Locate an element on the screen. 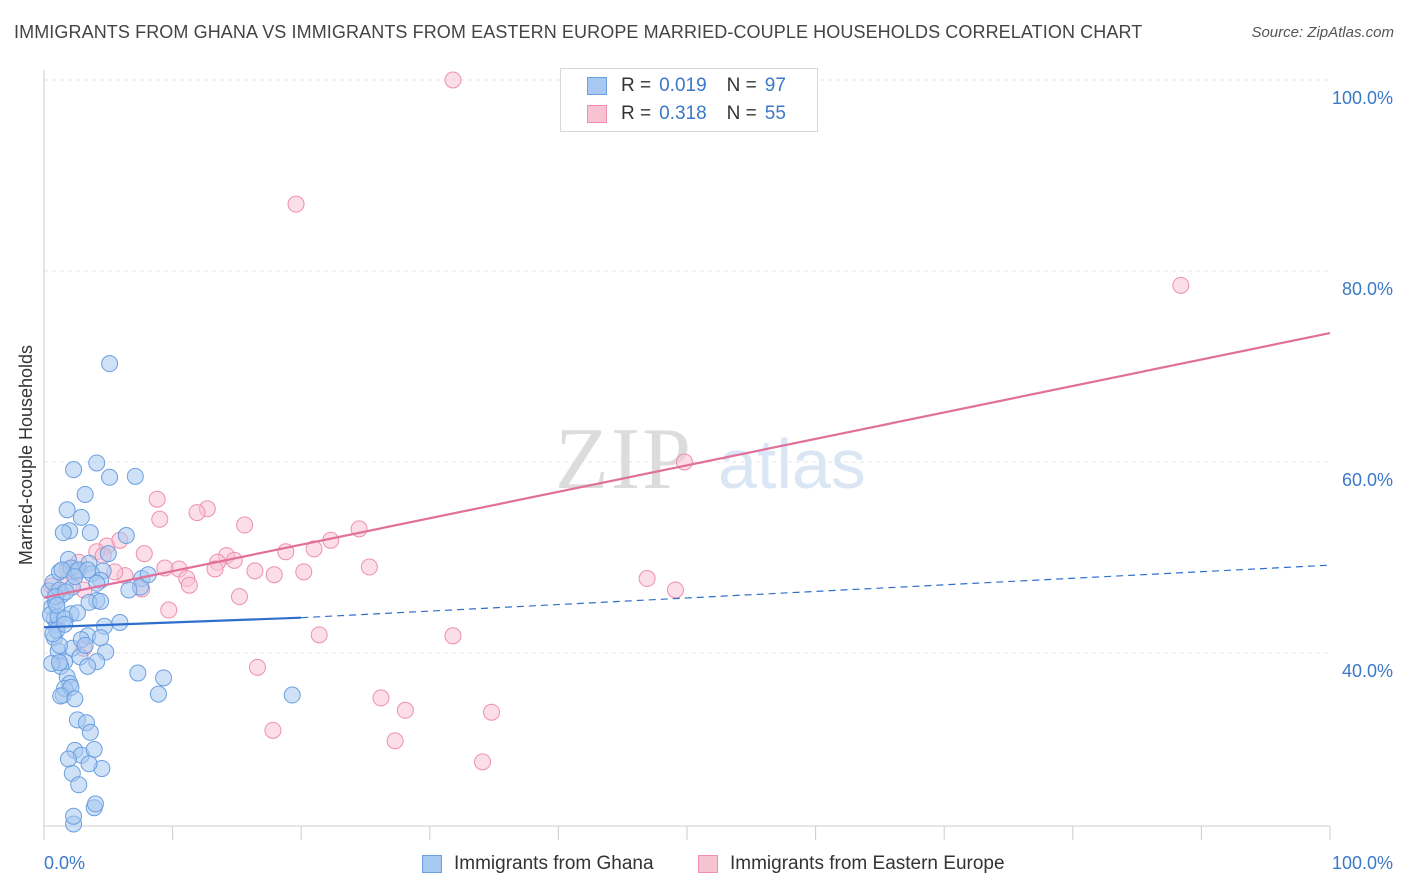 The height and width of the screenshot is (892, 1406). bottom-legend-swatch-eastern-europe is located at coordinates (708, 864).